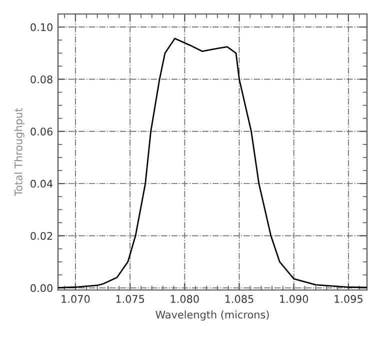  Describe the element at coordinates (239, 299) in the screenshot. I see `x-tick-label: 1.085` at that location.